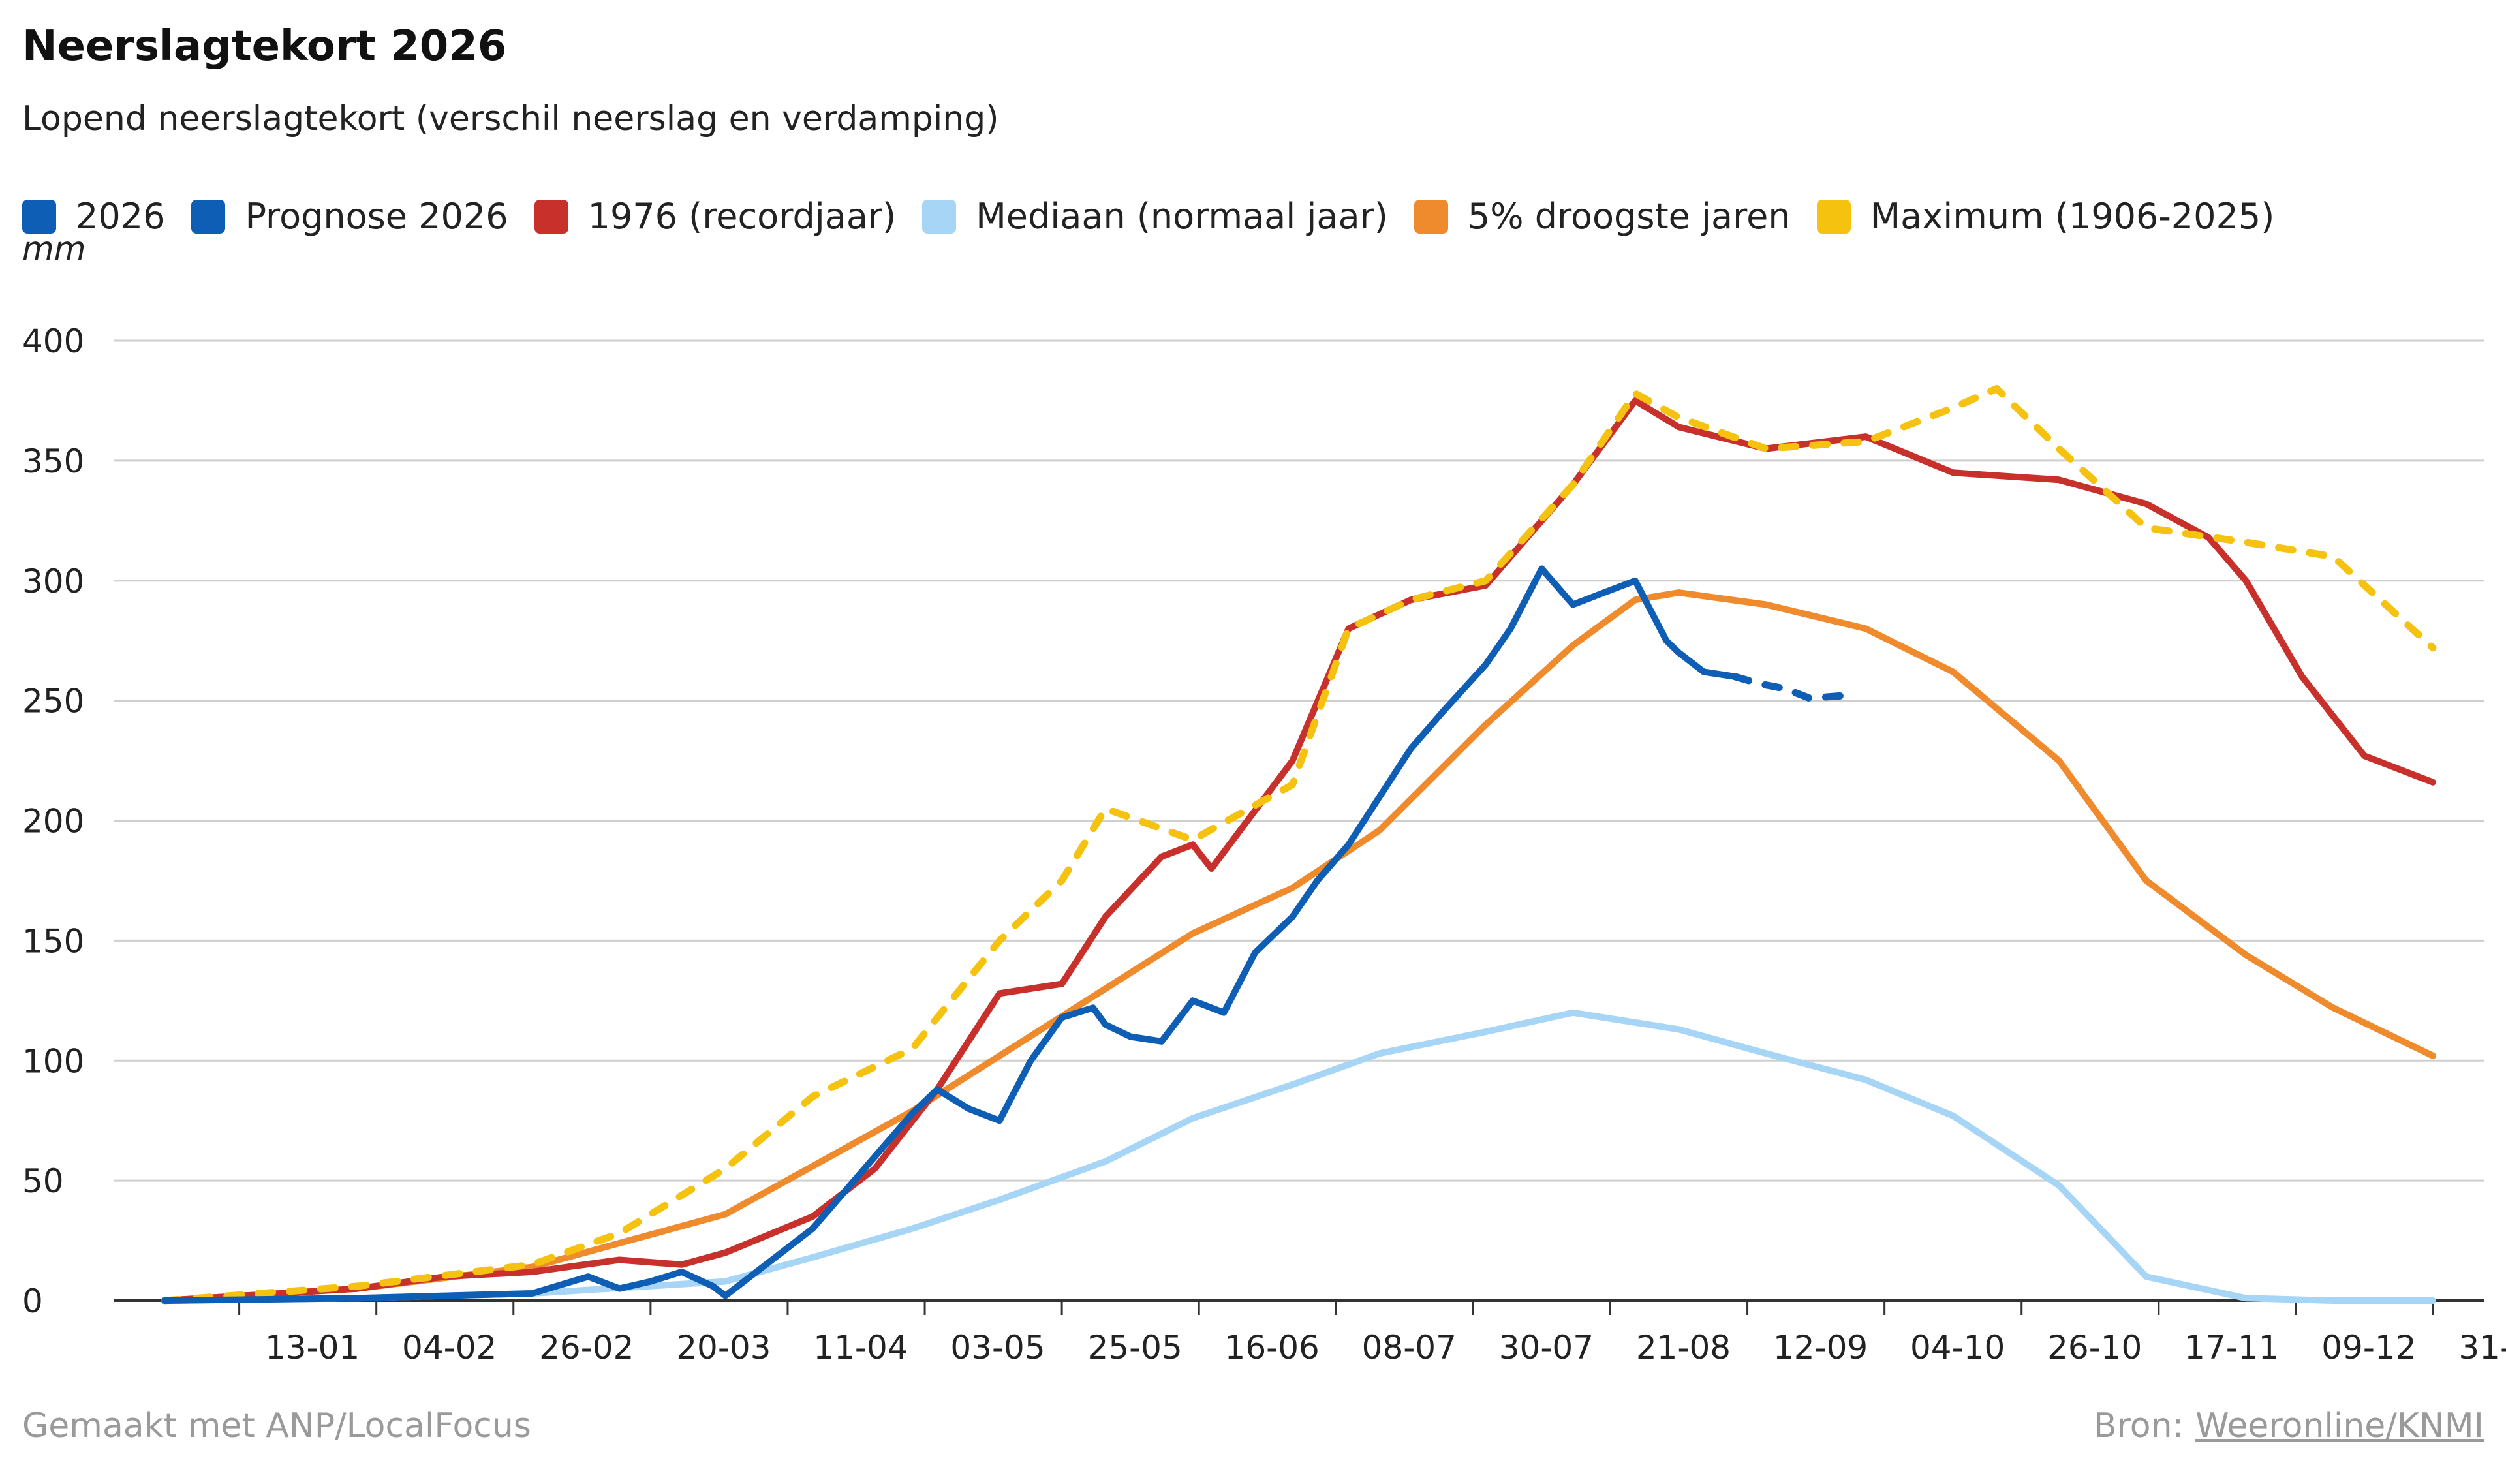  I want to click on x-tick-label: 20-03, so click(723, 1348).